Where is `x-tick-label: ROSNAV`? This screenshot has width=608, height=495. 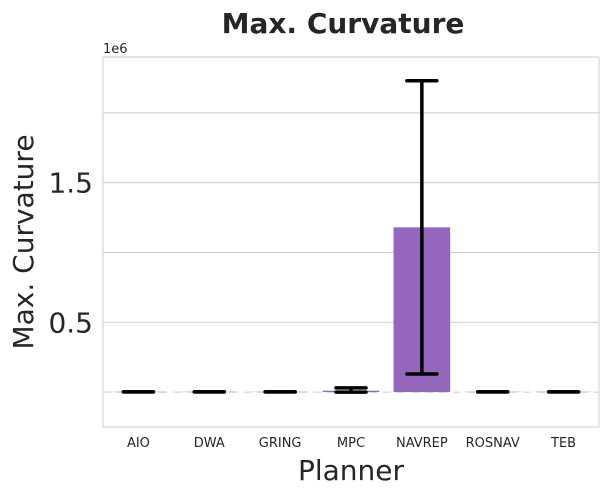 x-tick-label: ROSNAV is located at coordinates (493, 443).